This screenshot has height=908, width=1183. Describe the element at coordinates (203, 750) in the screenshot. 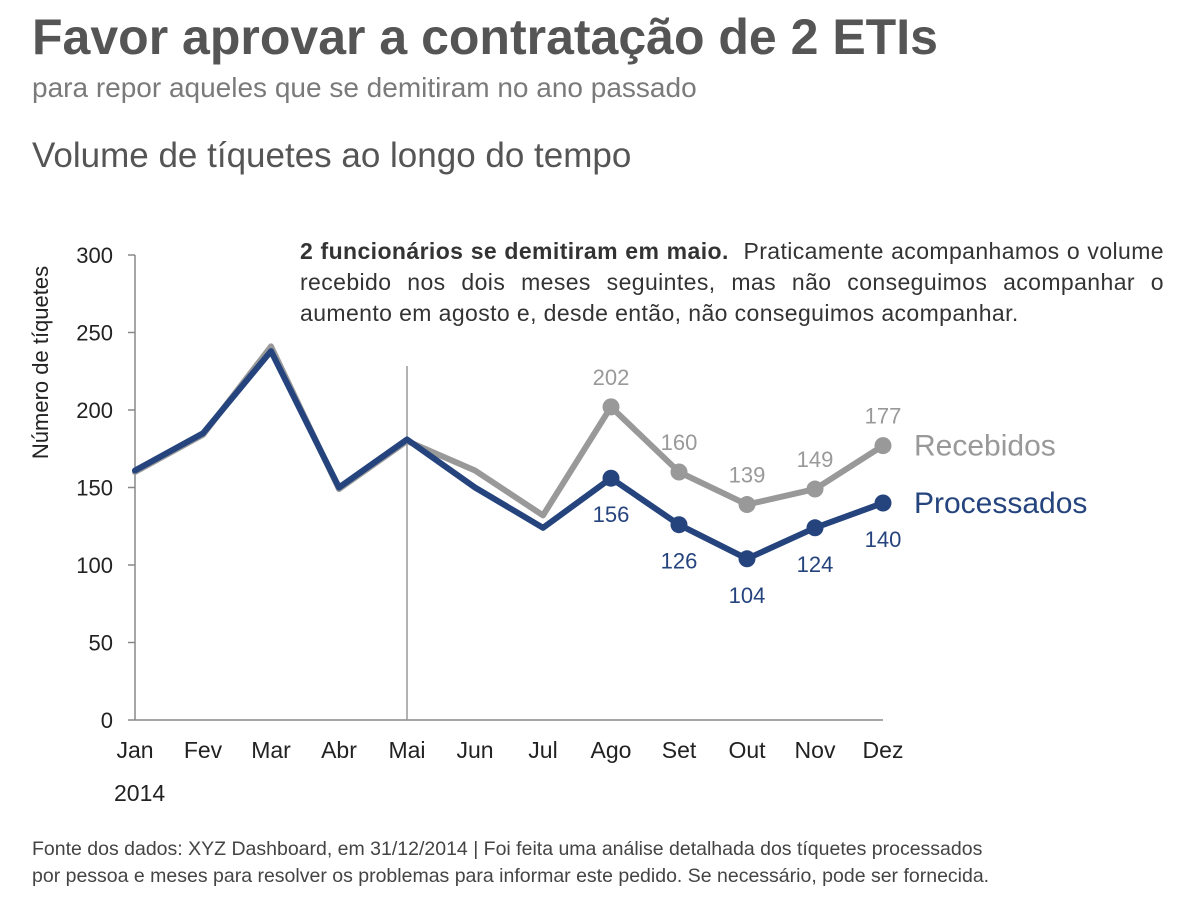

I see `x-tick-label: Fev` at that location.